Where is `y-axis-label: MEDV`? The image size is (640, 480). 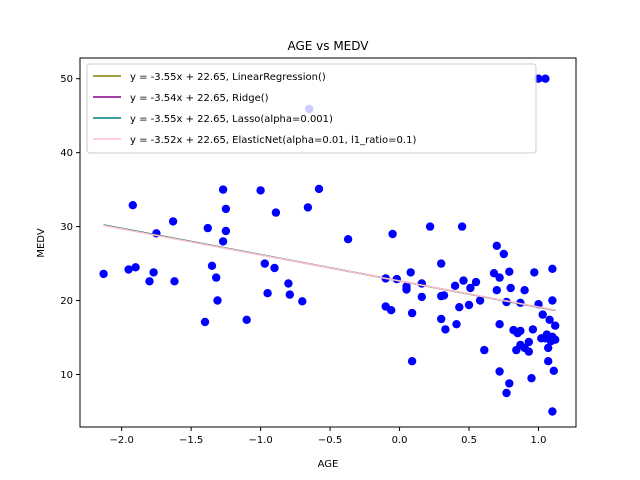
y-axis-label: MEDV is located at coordinates (41, 242).